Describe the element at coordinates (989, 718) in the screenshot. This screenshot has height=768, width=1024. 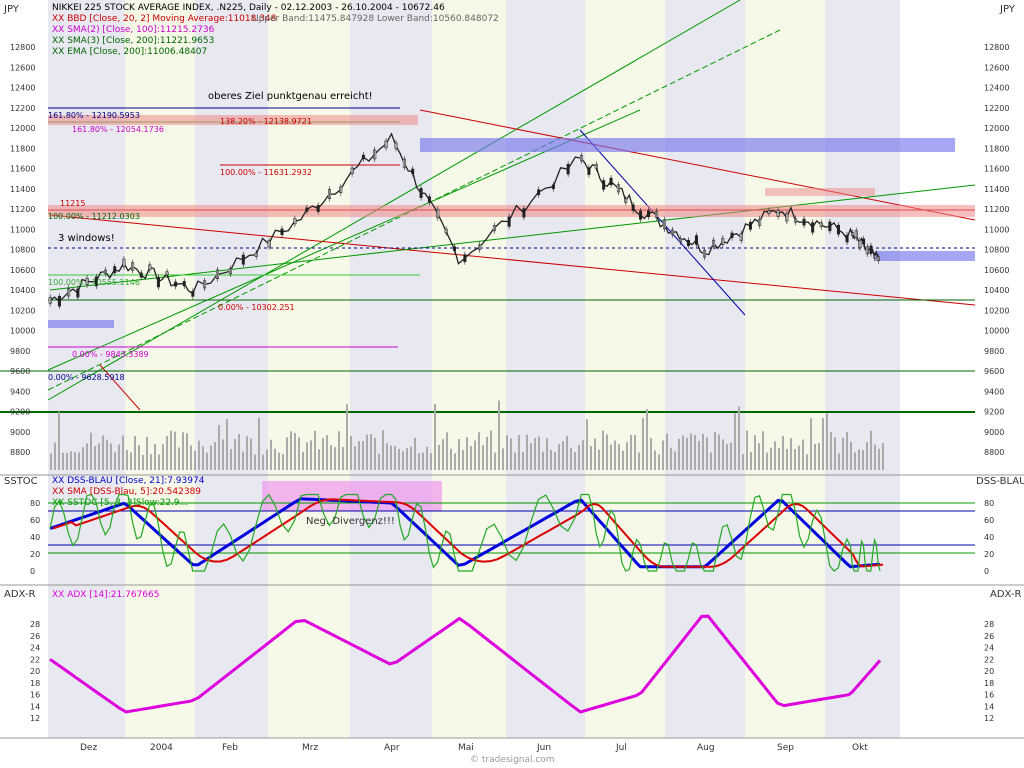
I see `adx-tick-right: 12` at that location.